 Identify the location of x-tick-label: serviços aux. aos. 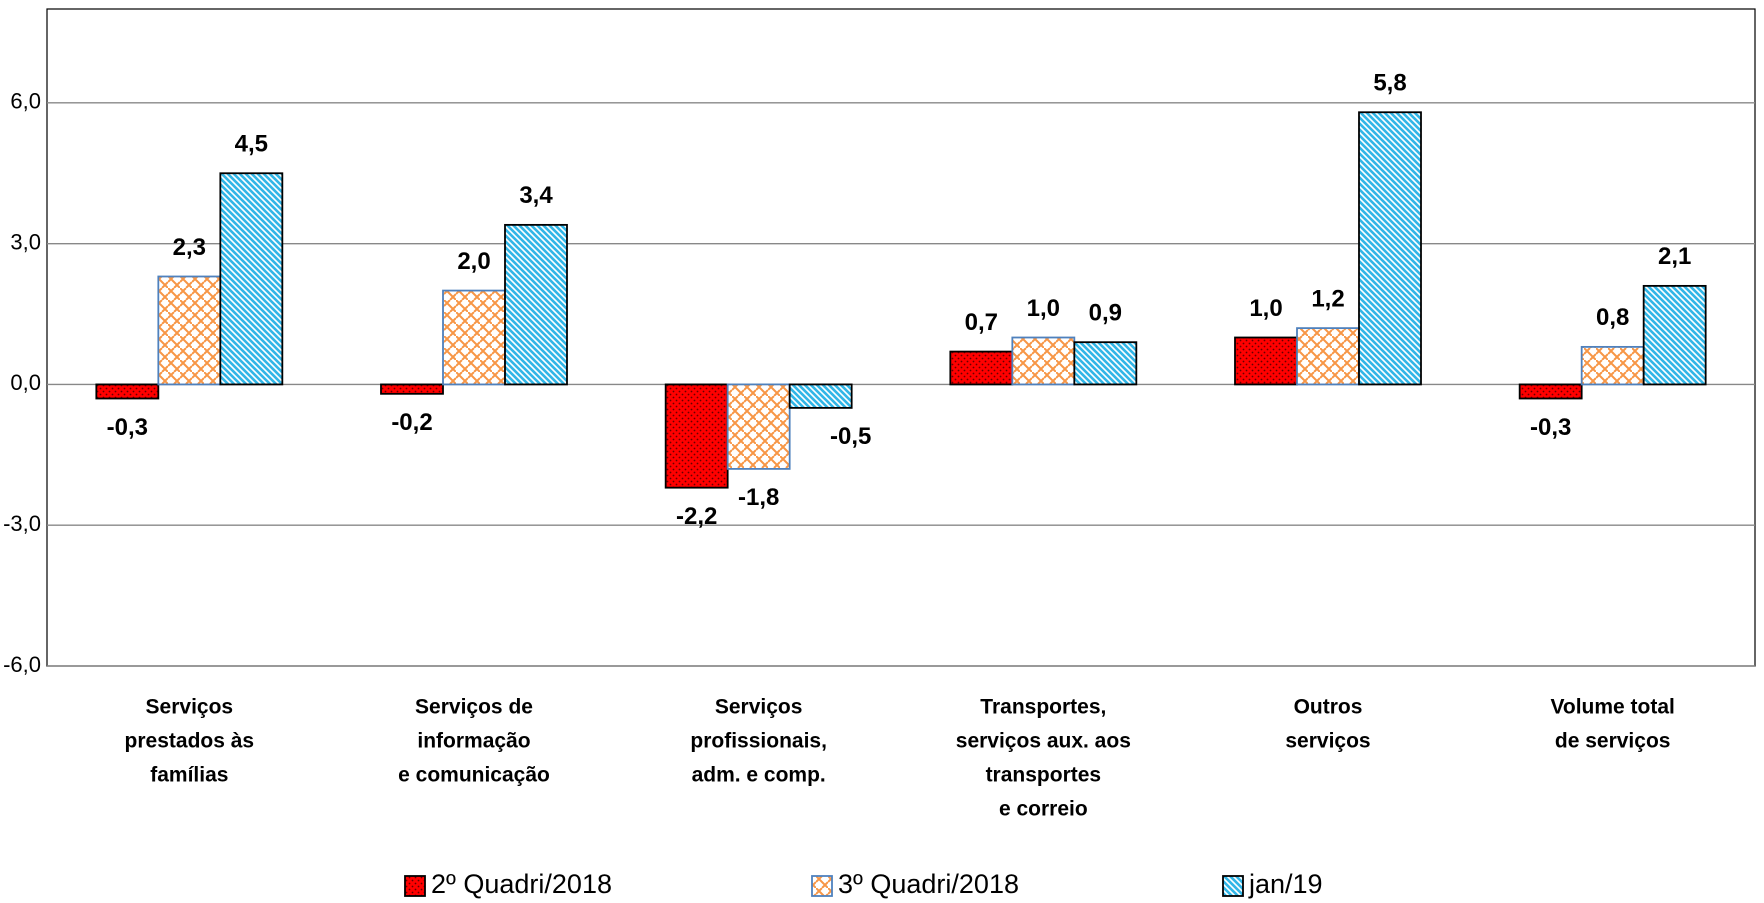
(1043, 741).